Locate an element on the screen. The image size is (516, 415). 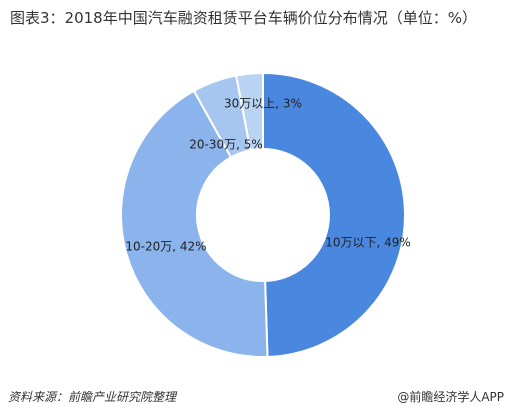
credit: @前瞻经济学人APP is located at coordinates (450, 397).